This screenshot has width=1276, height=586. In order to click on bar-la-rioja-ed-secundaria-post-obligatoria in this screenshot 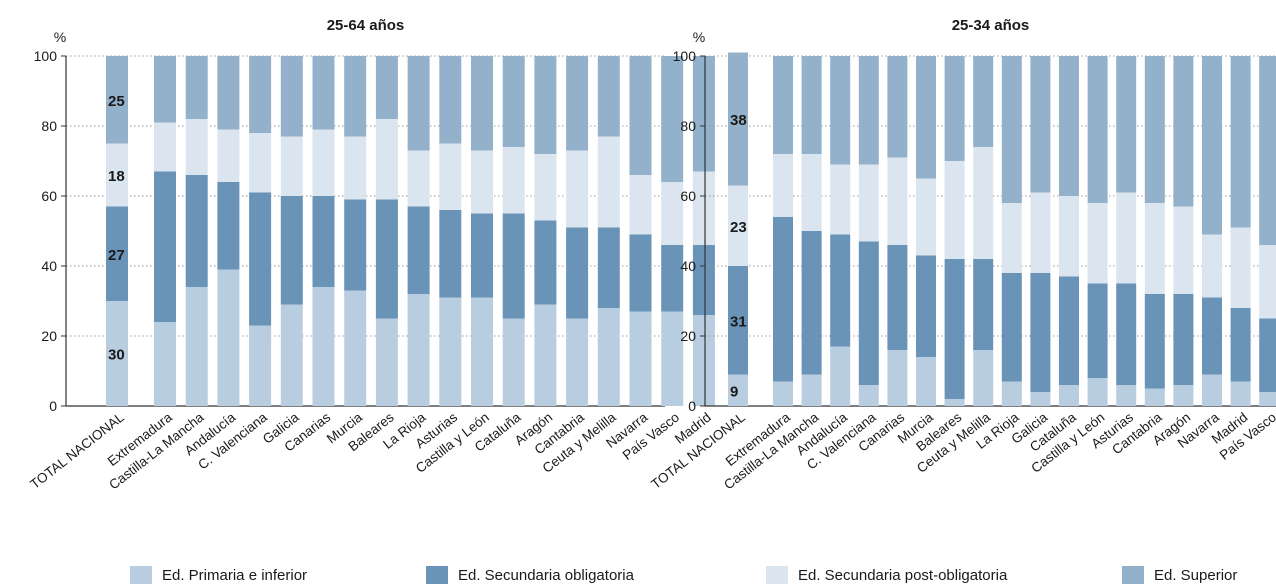, I will do `click(1011, 238)`.